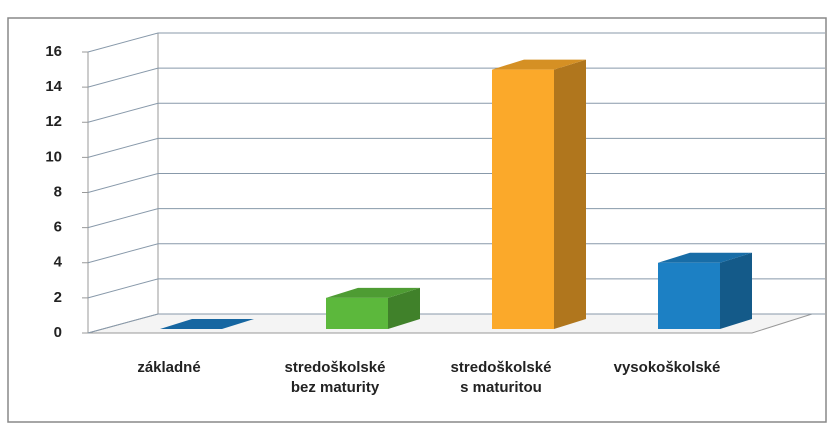 The image size is (829, 423). What do you see at coordinates (58, 191) in the screenshot?
I see `y-tick-label: 8` at bounding box center [58, 191].